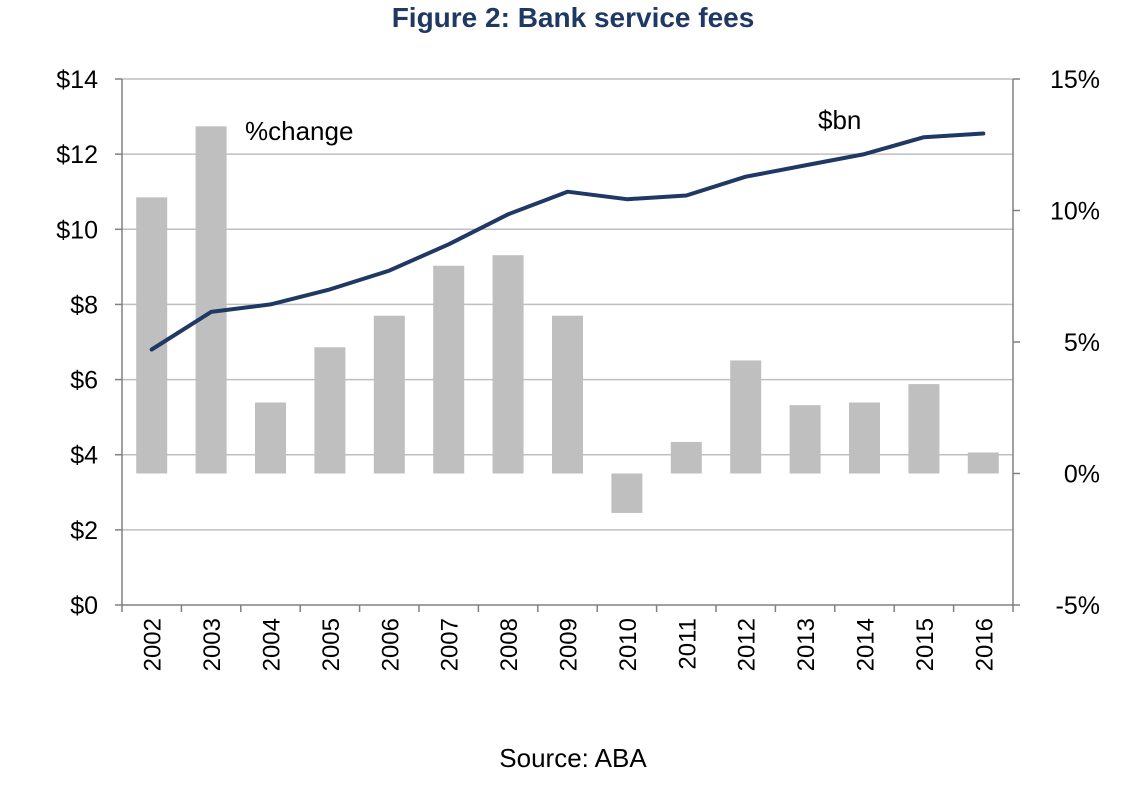  I want to click on x-tick-label: 2011, so click(687, 644).